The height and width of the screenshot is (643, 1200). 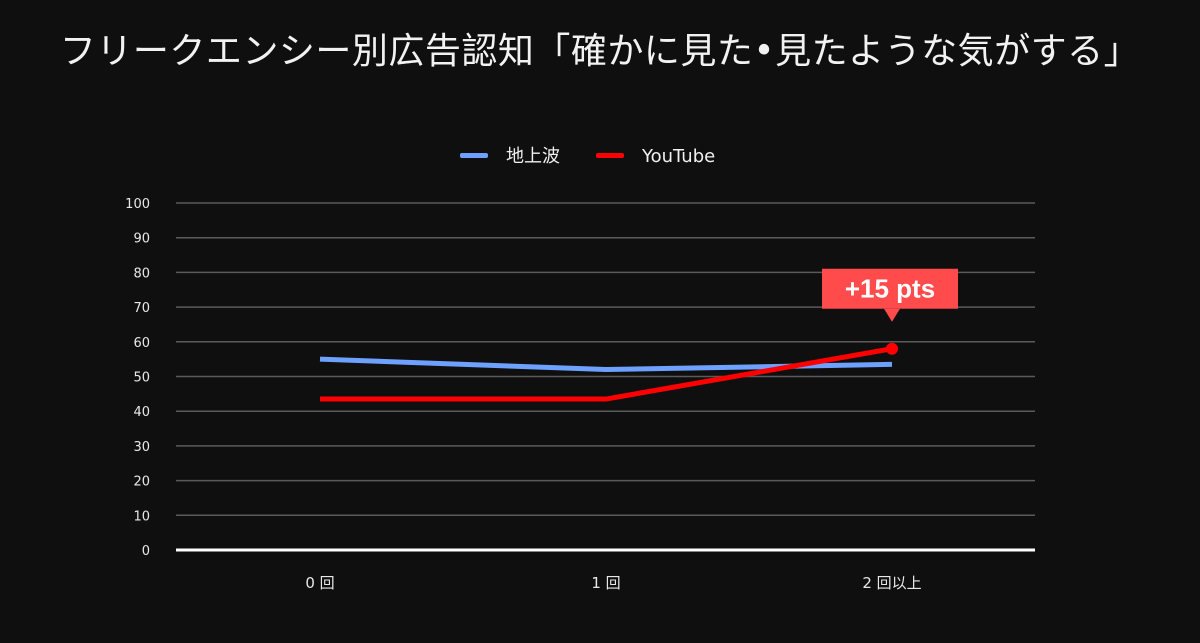 What do you see at coordinates (141, 343) in the screenshot?
I see `y-tick-label: 60` at bounding box center [141, 343].